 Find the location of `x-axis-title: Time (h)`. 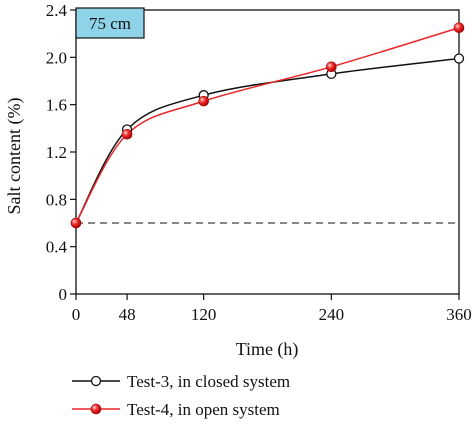

x-axis-title: Time (h) is located at coordinates (267, 349).